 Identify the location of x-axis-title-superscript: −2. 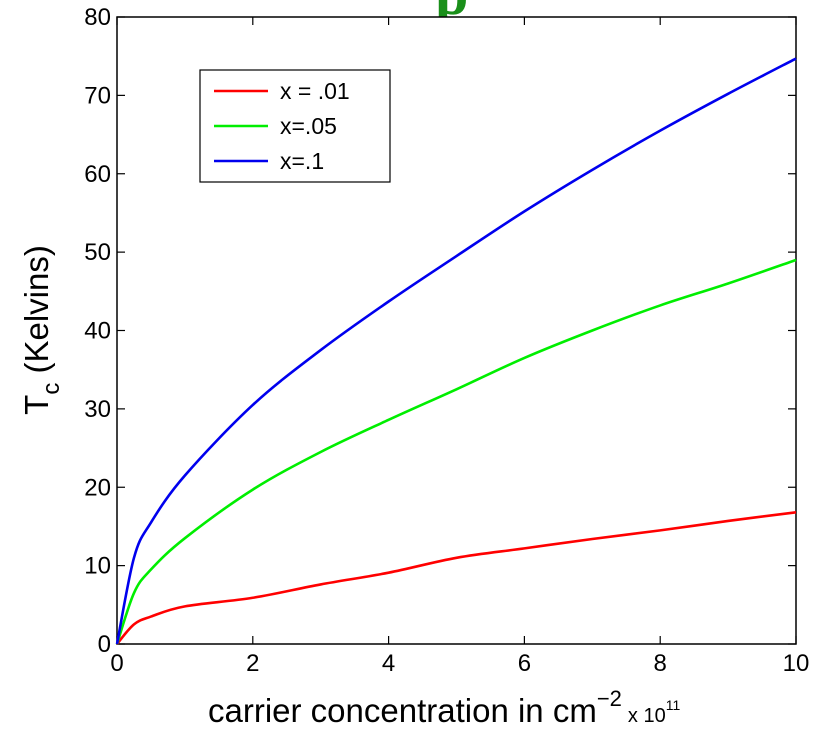
(609, 698).